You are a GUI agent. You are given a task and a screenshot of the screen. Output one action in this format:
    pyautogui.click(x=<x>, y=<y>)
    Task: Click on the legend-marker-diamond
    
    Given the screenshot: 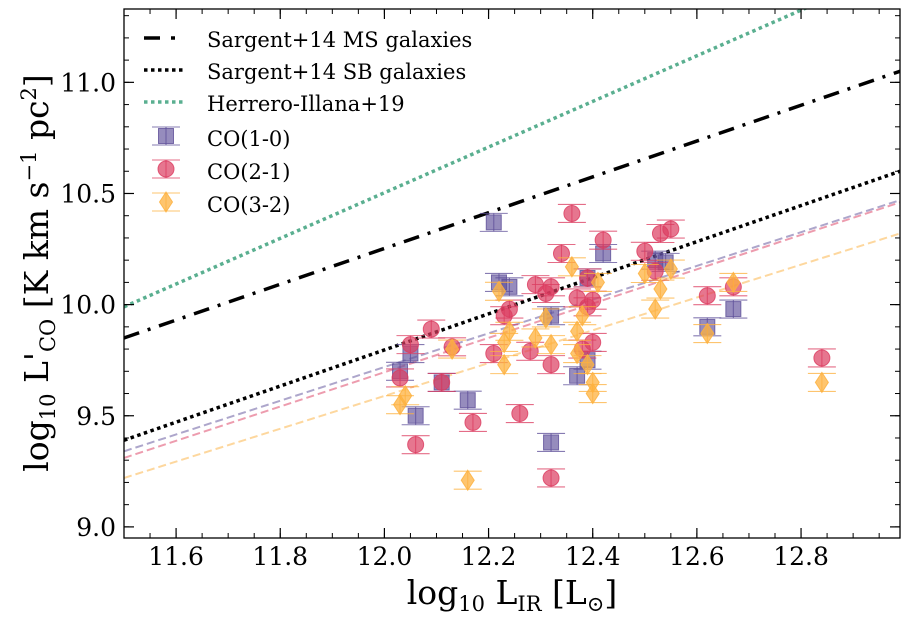 What is the action you would take?
    pyautogui.click(x=166, y=202)
    